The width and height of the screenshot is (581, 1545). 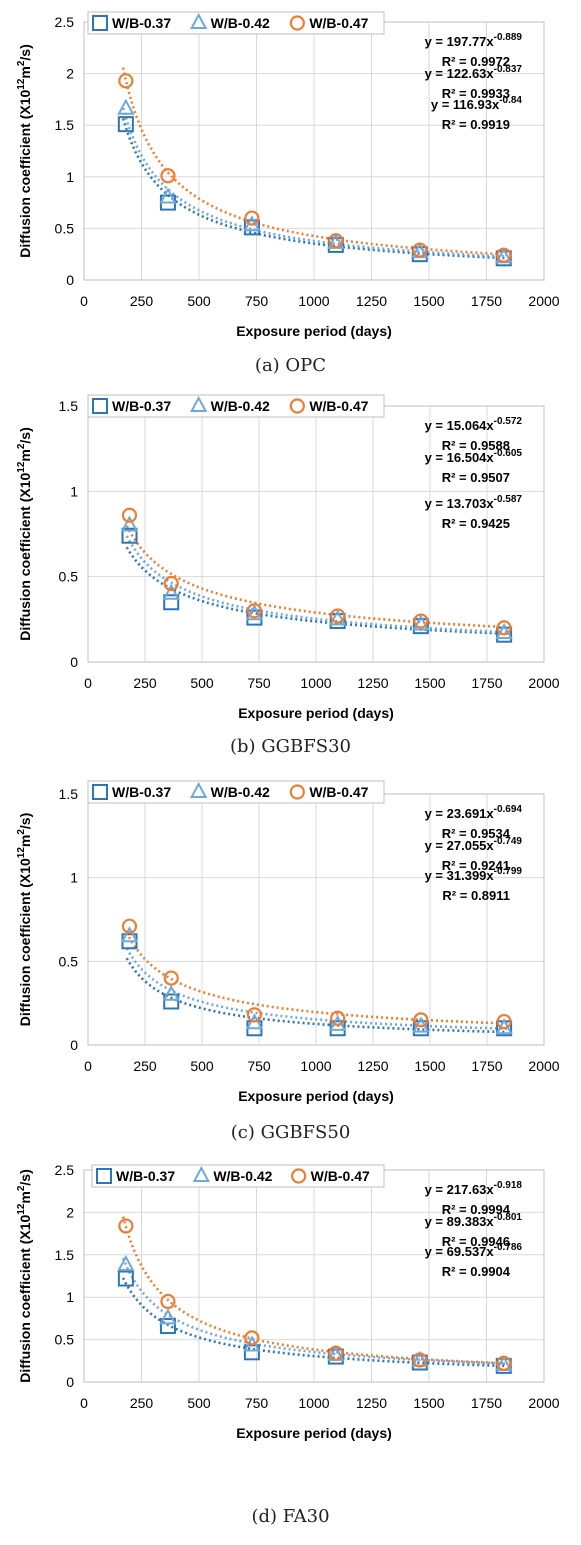 I want to click on fit-equation: y = 27.055x-0.749, so click(x=474, y=844).